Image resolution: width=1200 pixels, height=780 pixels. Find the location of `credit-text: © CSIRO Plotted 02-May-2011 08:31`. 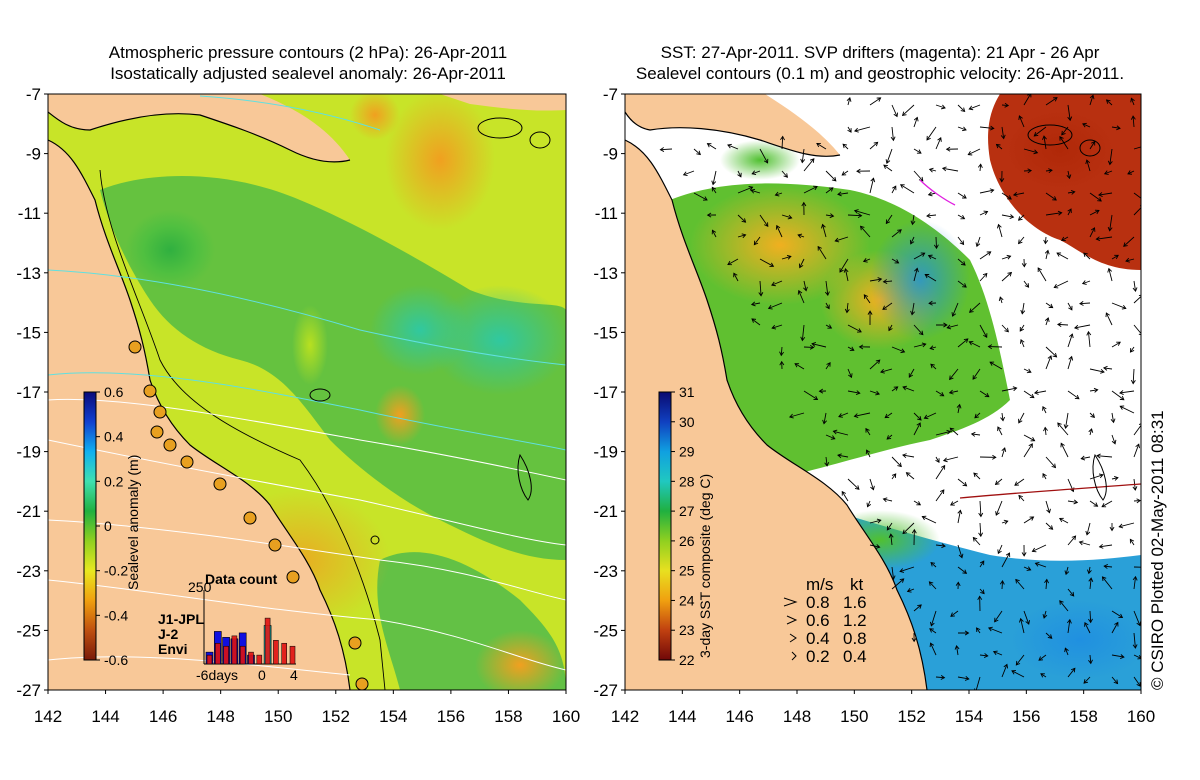

credit-text: © CSIRO Plotted 02-May-2011 08:31 is located at coordinates (1157, 550).